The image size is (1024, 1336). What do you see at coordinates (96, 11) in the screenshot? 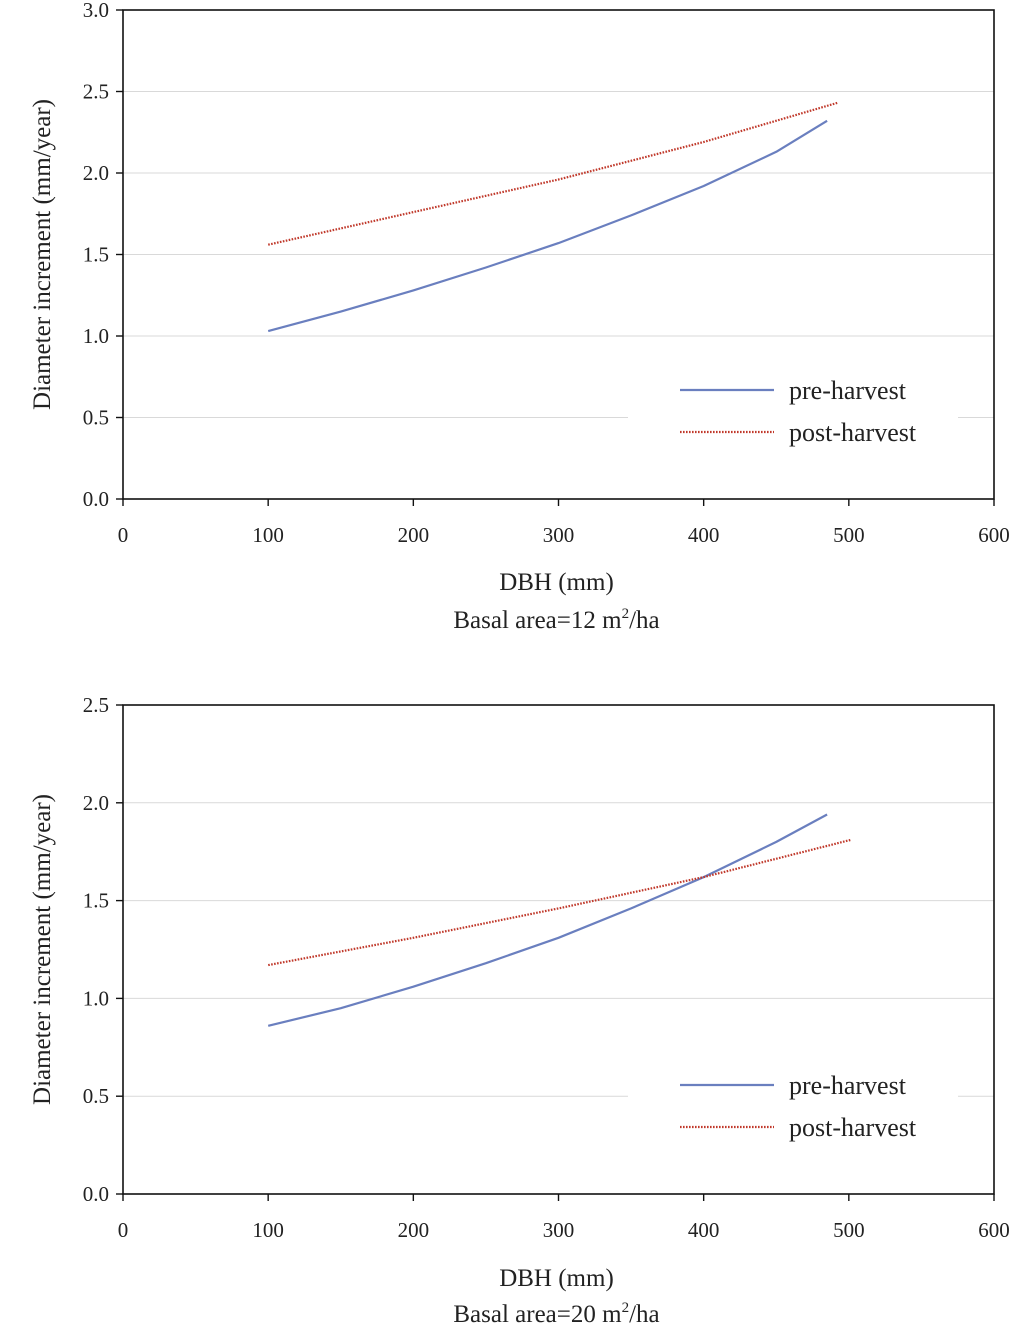
I see `y-tick-label: 3.0` at bounding box center [96, 11].